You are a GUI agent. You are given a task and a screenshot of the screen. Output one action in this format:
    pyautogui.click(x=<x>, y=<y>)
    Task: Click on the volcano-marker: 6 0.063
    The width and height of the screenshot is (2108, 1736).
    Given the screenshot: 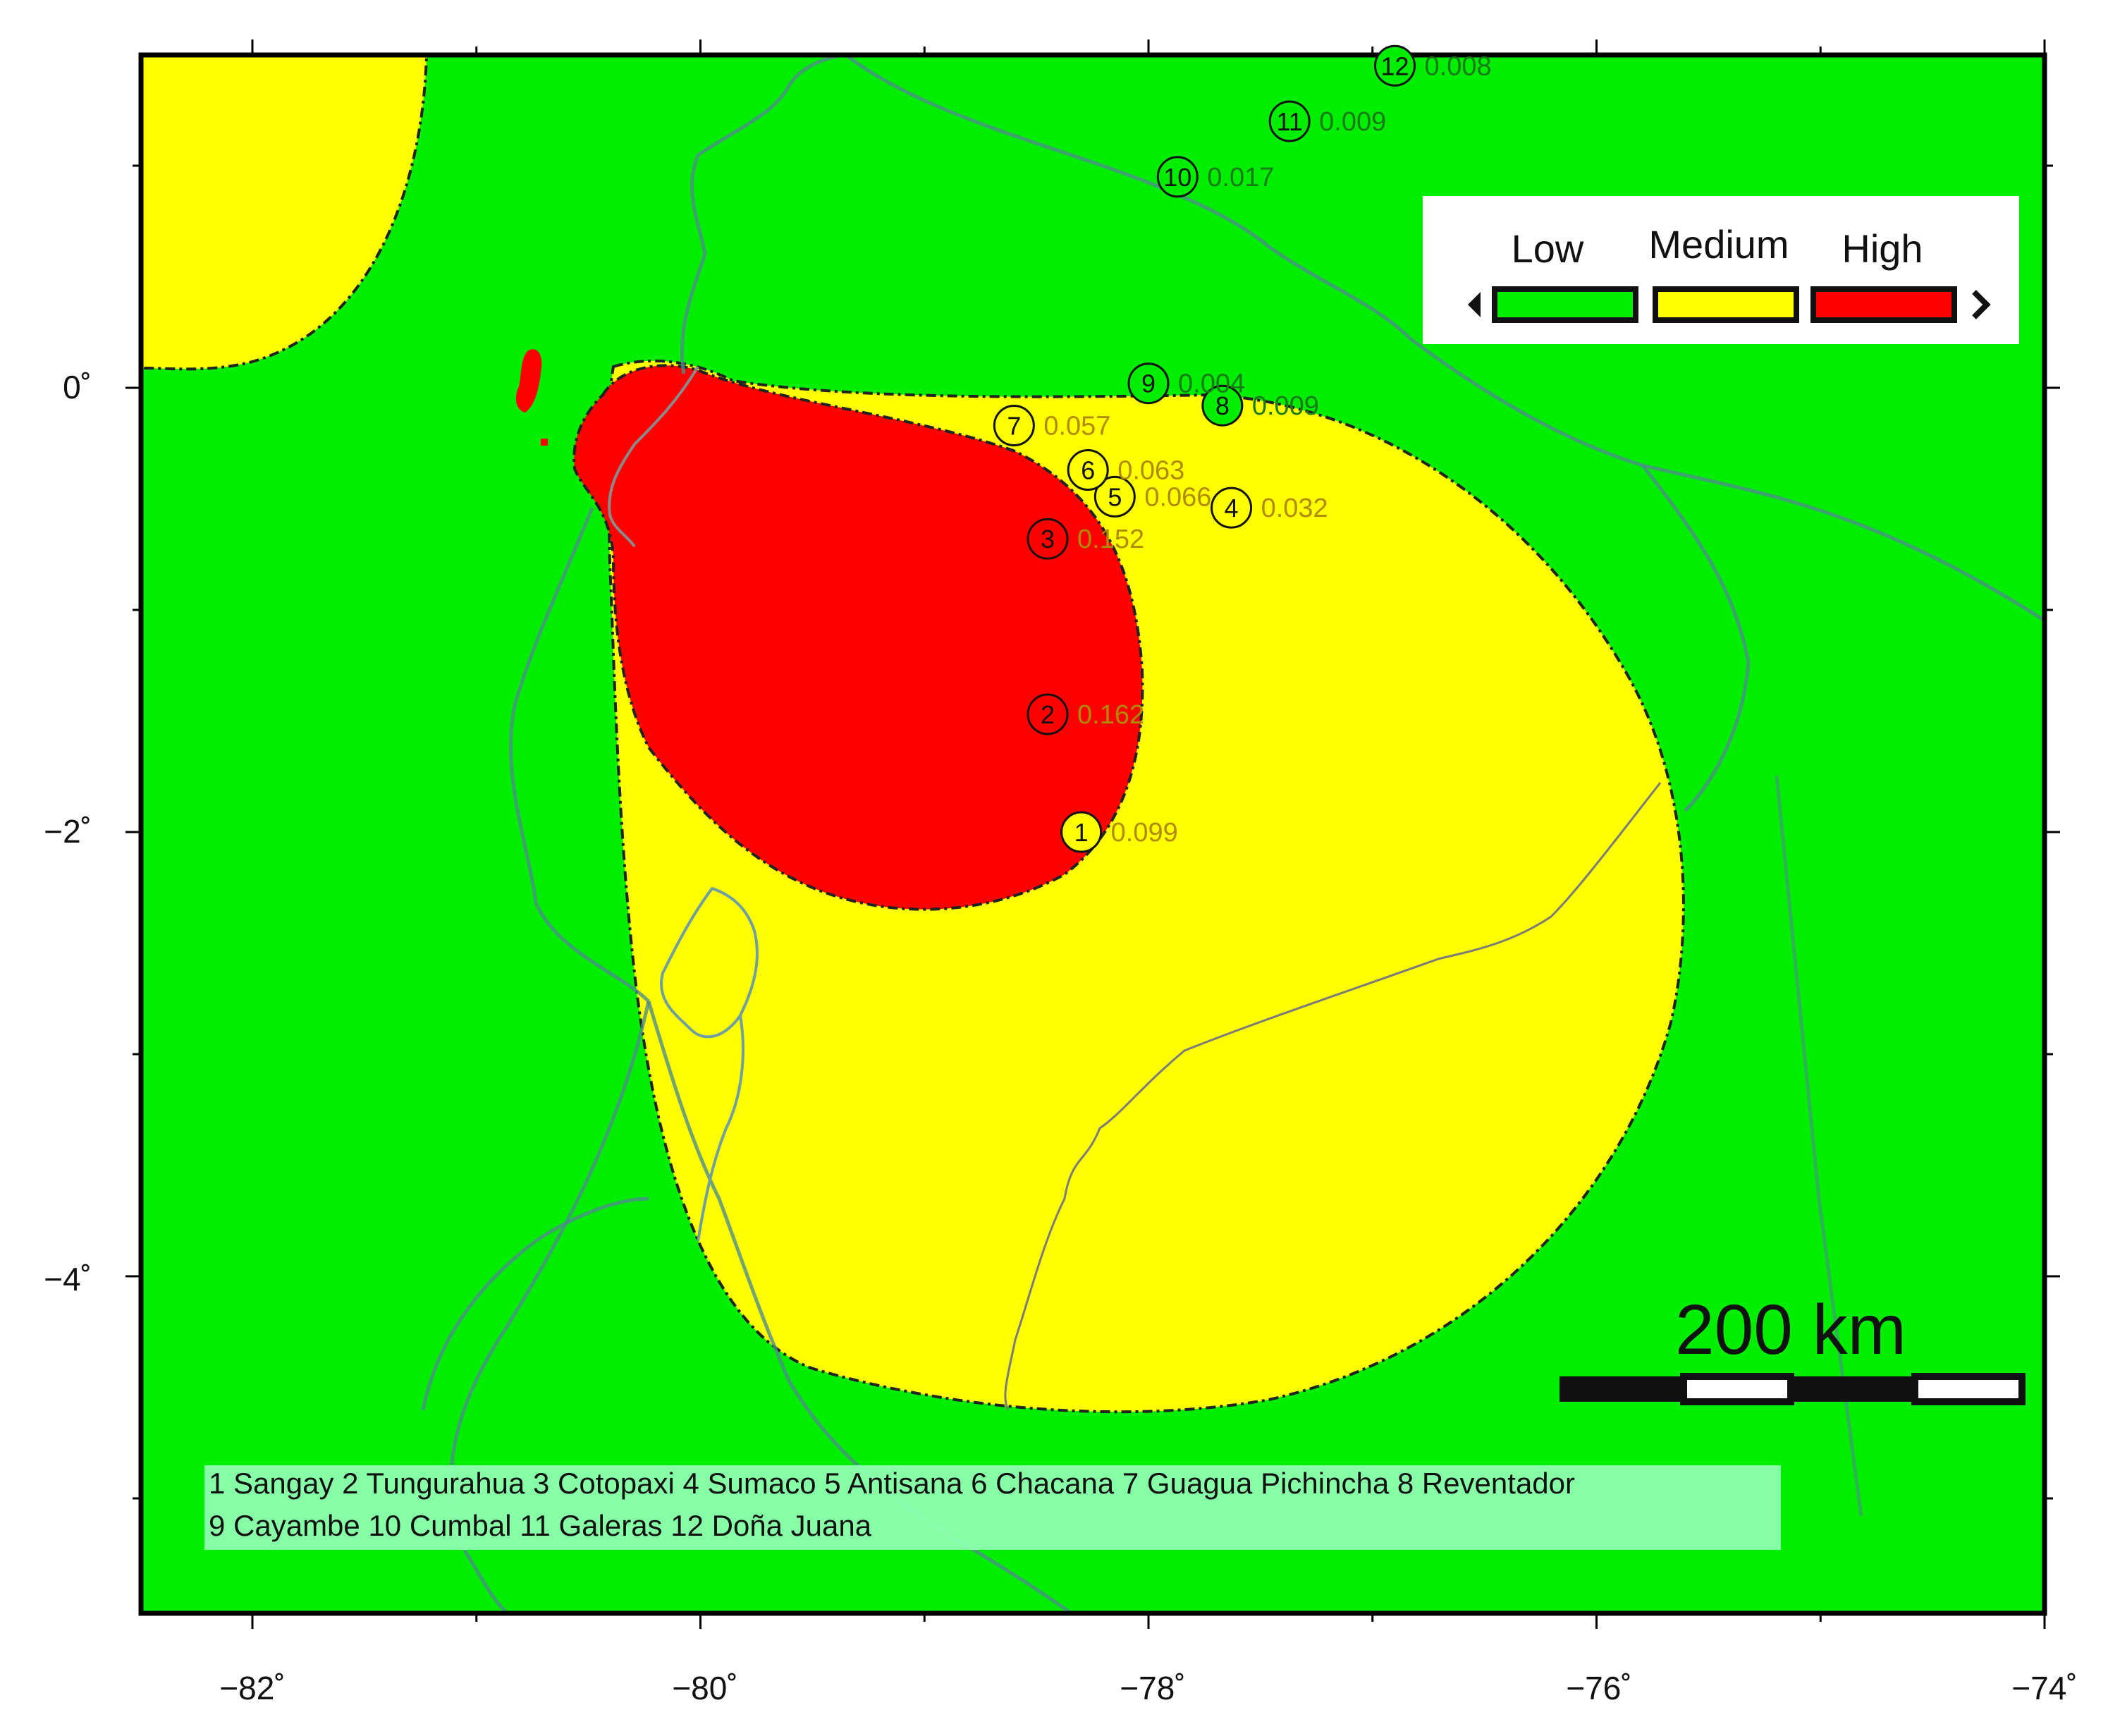 What is the action you would take?
    pyautogui.click(x=1125, y=470)
    